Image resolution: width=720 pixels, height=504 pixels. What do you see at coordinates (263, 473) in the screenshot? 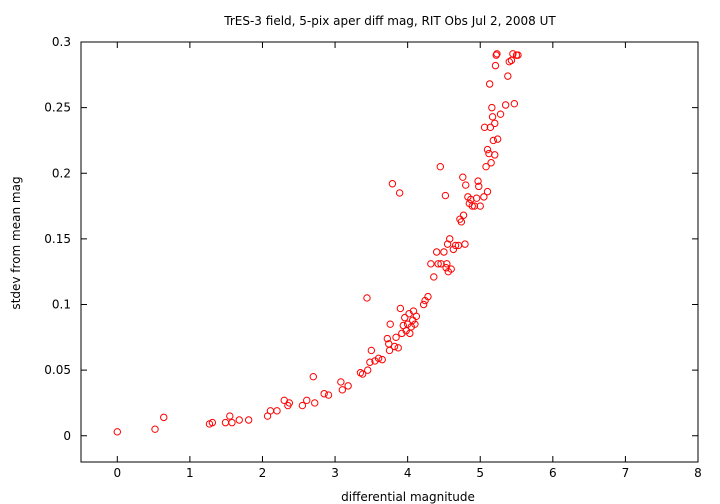
I see `x-tick-label: 2` at bounding box center [263, 473].